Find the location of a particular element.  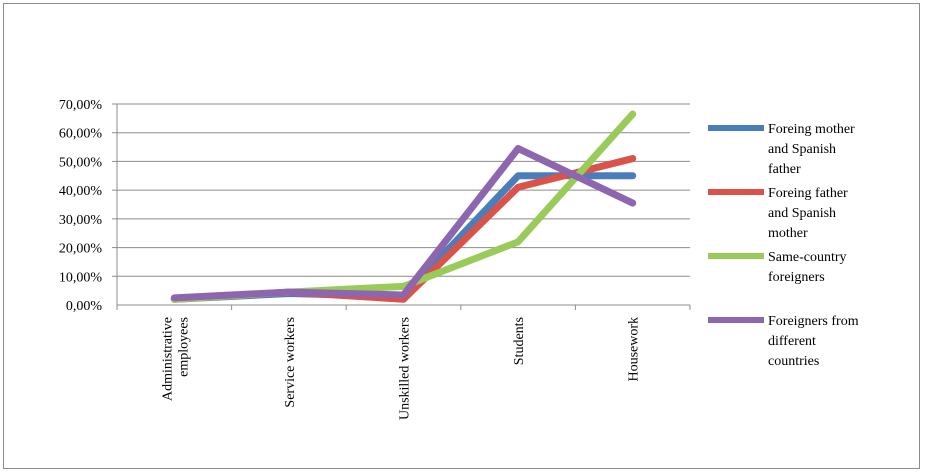

x-category-label-line: Students is located at coordinates (519, 341).